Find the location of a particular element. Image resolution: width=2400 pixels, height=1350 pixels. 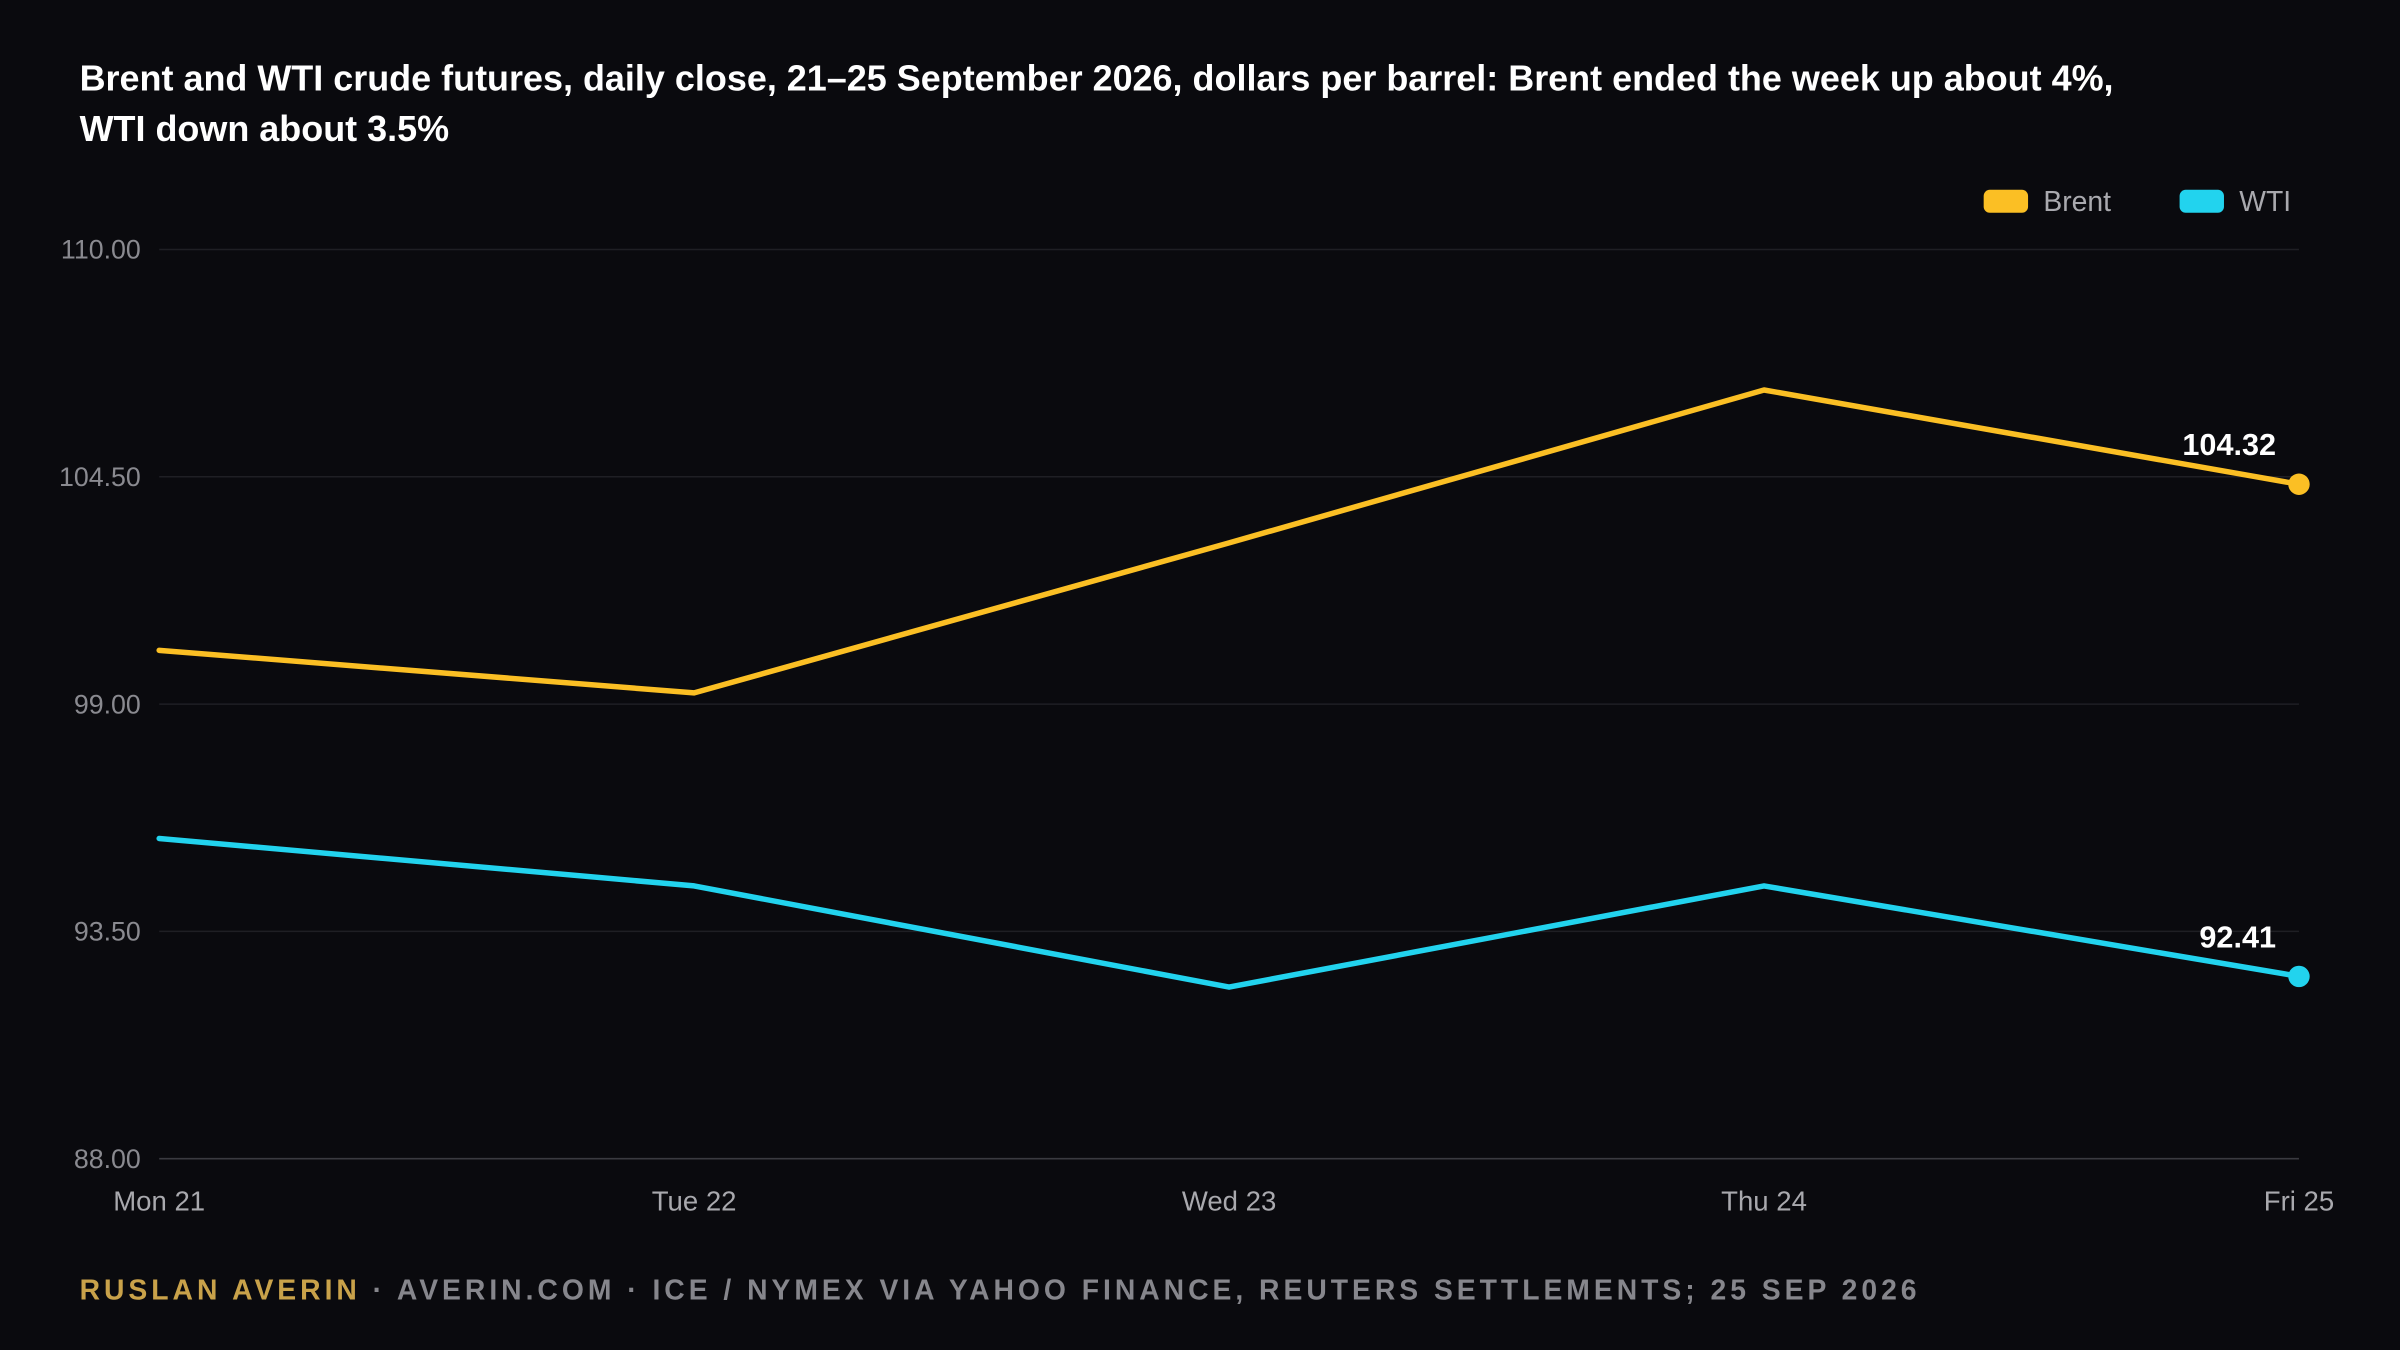

x-tick-label: Fri 25 is located at coordinates (2299, 1201).